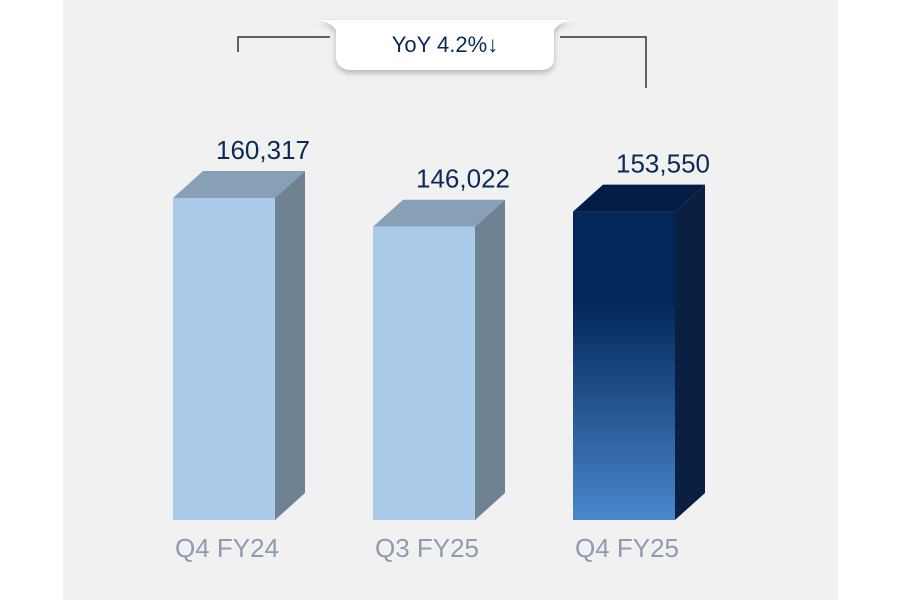  Describe the element at coordinates (227, 548) in the screenshot. I see `x-tick-label: Q4 FY24` at that location.